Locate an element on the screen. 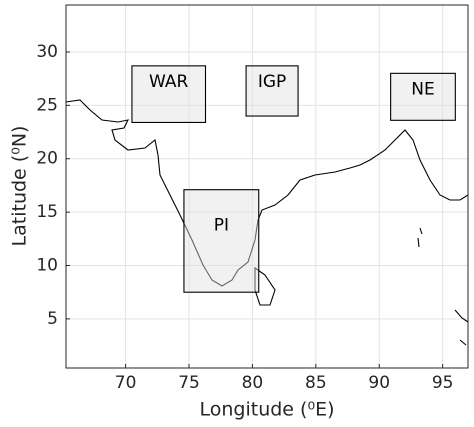 The image size is (474, 427). y-tick-label: 30 is located at coordinates (47, 52).